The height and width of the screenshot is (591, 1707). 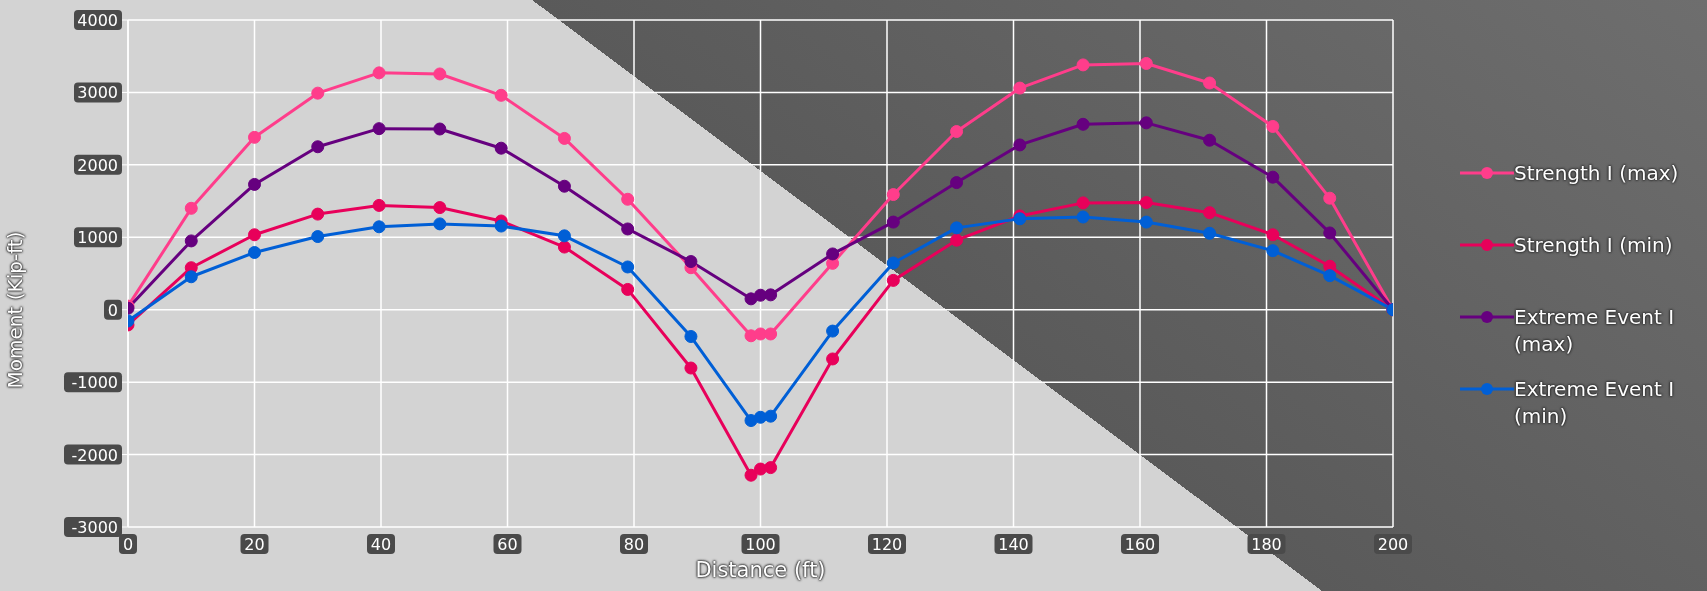 What do you see at coordinates (1595, 331) in the screenshot?
I see `legend-label: Extreme Event I (max)` at bounding box center [1595, 331].